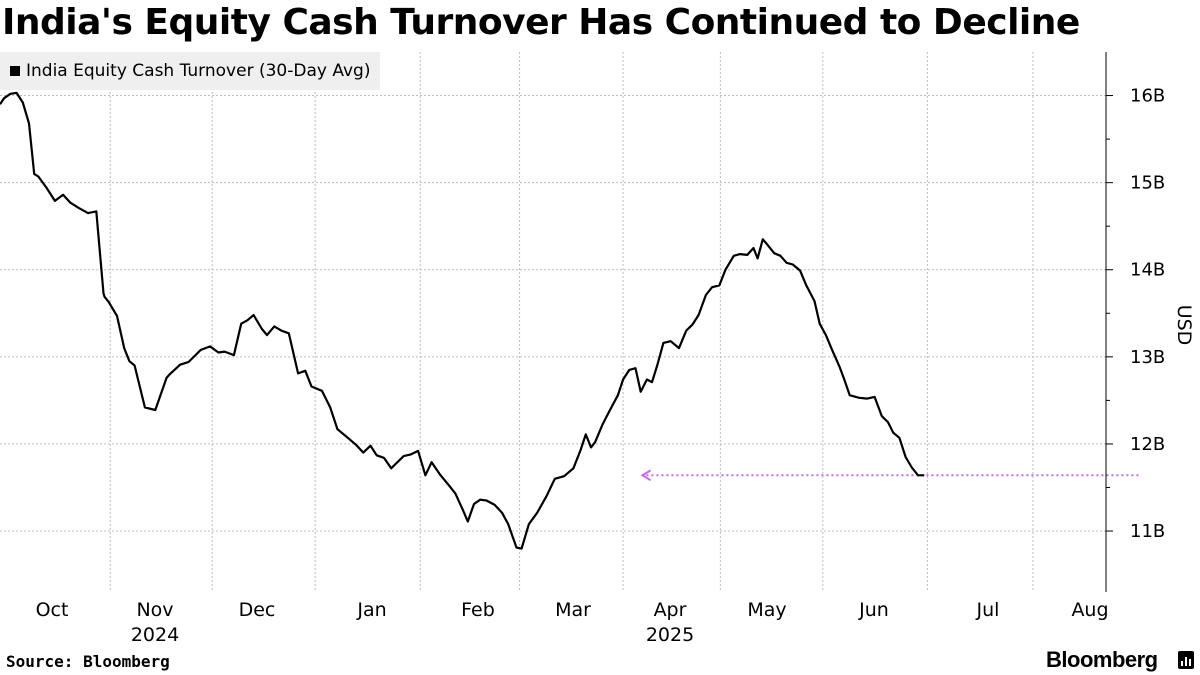  Describe the element at coordinates (52, 610) in the screenshot. I see `x-tick-label: Oct` at that location.